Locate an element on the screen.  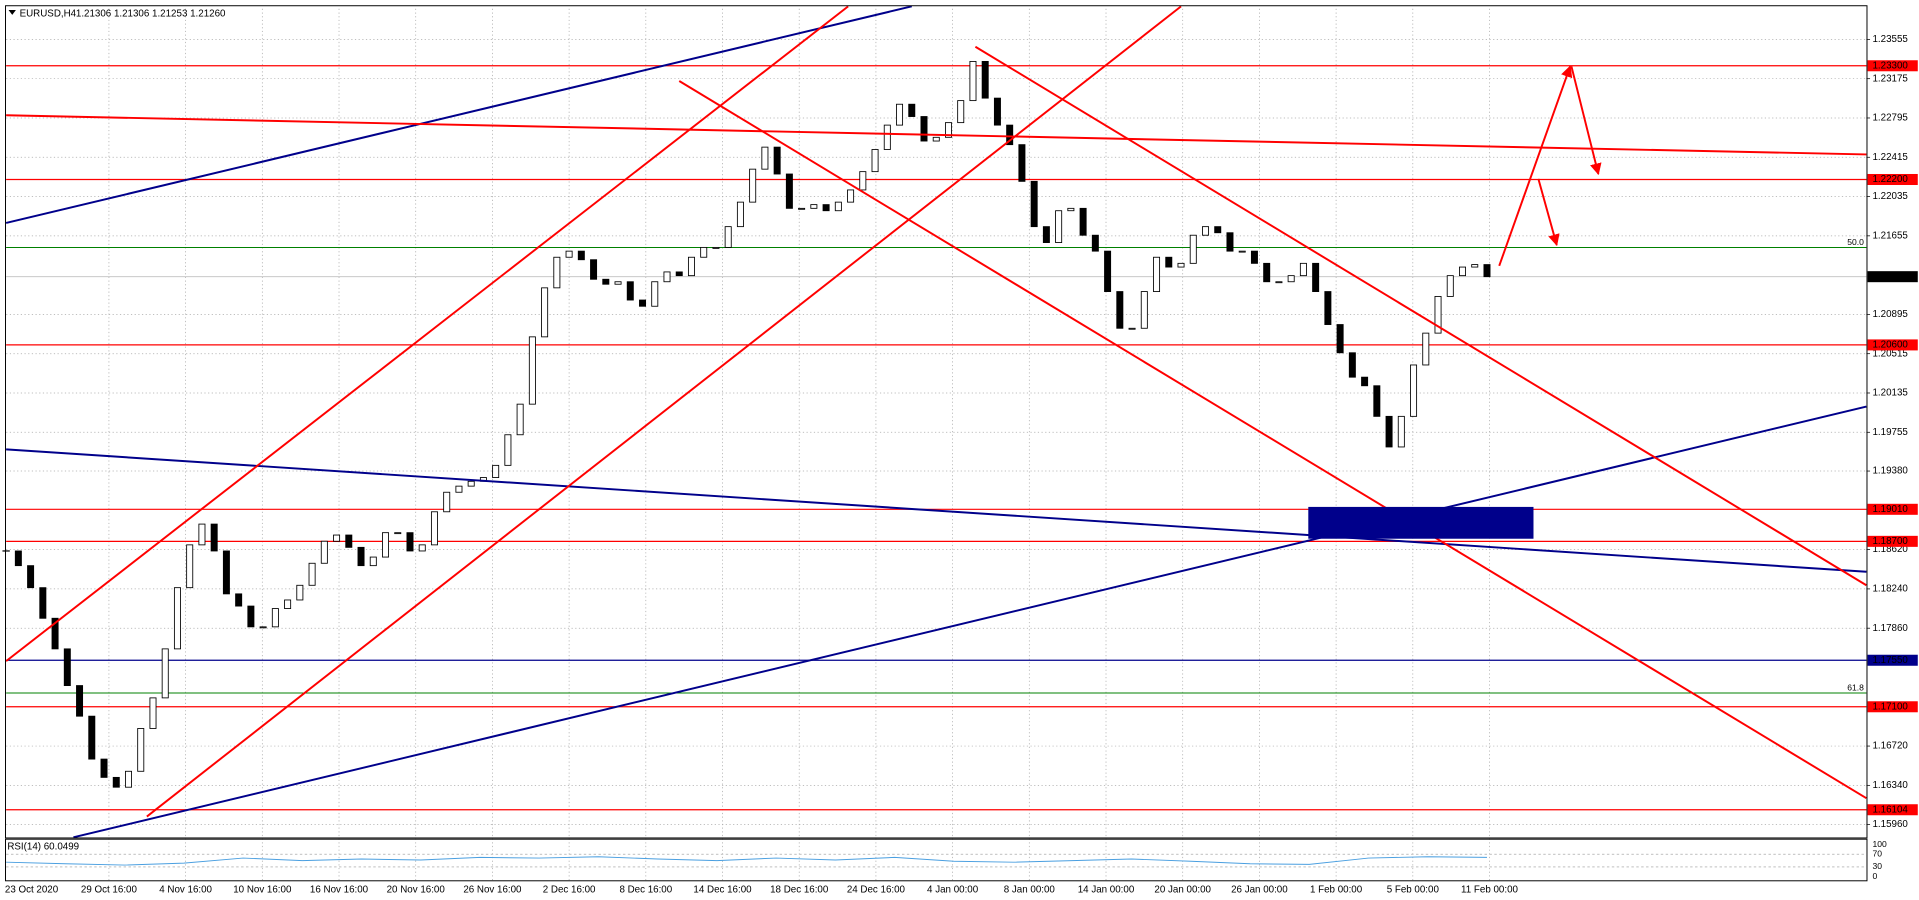
y-tick-label: 1.21655 is located at coordinates (1890, 235).